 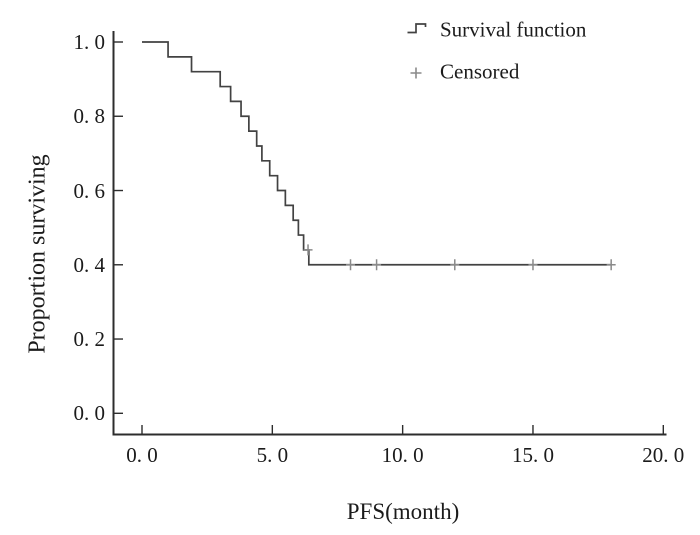 What do you see at coordinates (89, 190) in the screenshot?
I see `y-tick-label: 0. 6` at bounding box center [89, 190].